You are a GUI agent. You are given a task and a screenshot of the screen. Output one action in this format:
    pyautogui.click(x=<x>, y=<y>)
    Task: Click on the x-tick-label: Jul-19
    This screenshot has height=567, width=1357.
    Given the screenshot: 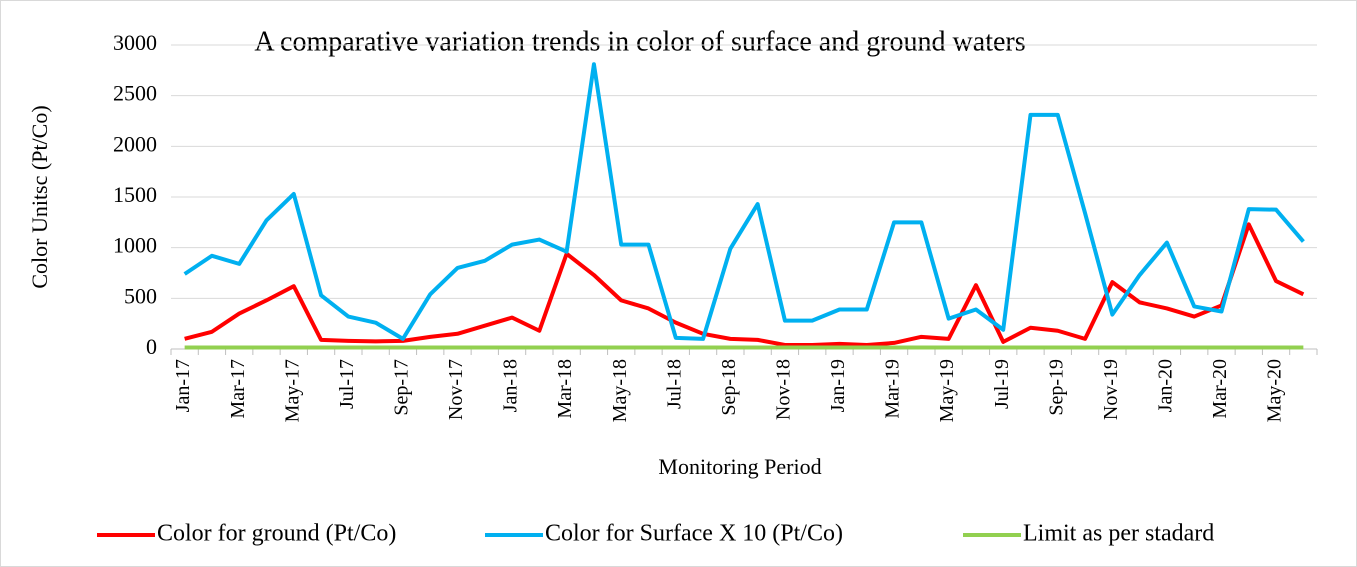 What is the action you would take?
    pyautogui.click(x=1002, y=384)
    